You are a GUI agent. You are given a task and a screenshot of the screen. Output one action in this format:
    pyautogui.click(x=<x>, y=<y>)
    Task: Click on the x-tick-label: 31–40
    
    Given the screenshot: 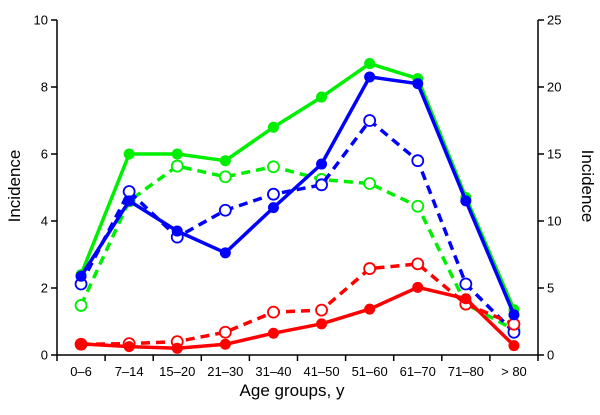 What is the action you would take?
    pyautogui.click(x=273, y=371)
    